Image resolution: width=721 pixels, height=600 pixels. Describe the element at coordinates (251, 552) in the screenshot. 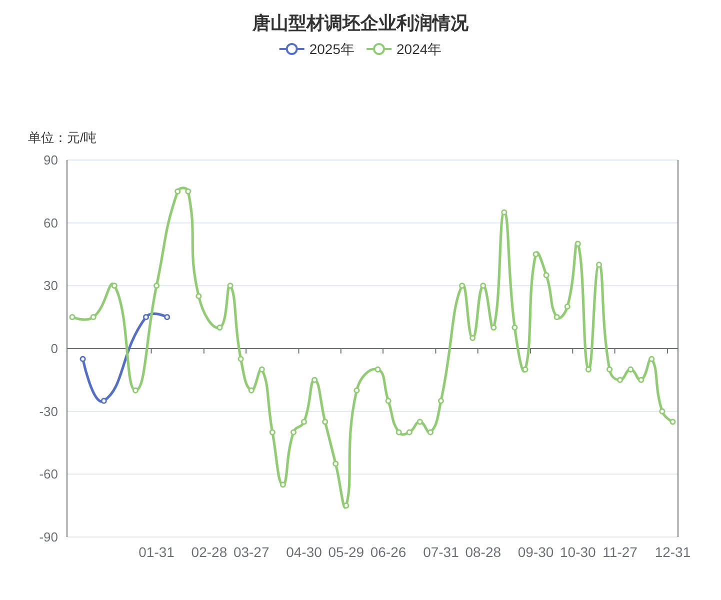

I see `x-tick-label: 03-27` at that location.